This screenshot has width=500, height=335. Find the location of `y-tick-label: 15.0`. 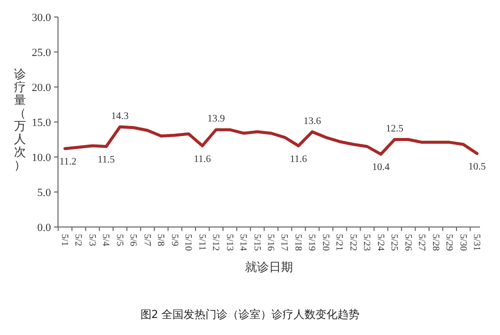

y-tick-label: 15.0 is located at coordinates (42, 122).